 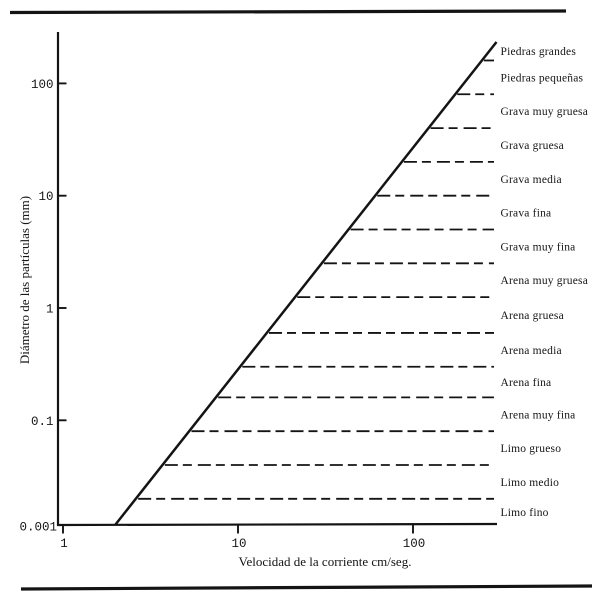 What do you see at coordinates (414, 544) in the screenshot?
I see `x-tick-label: 100` at bounding box center [414, 544].